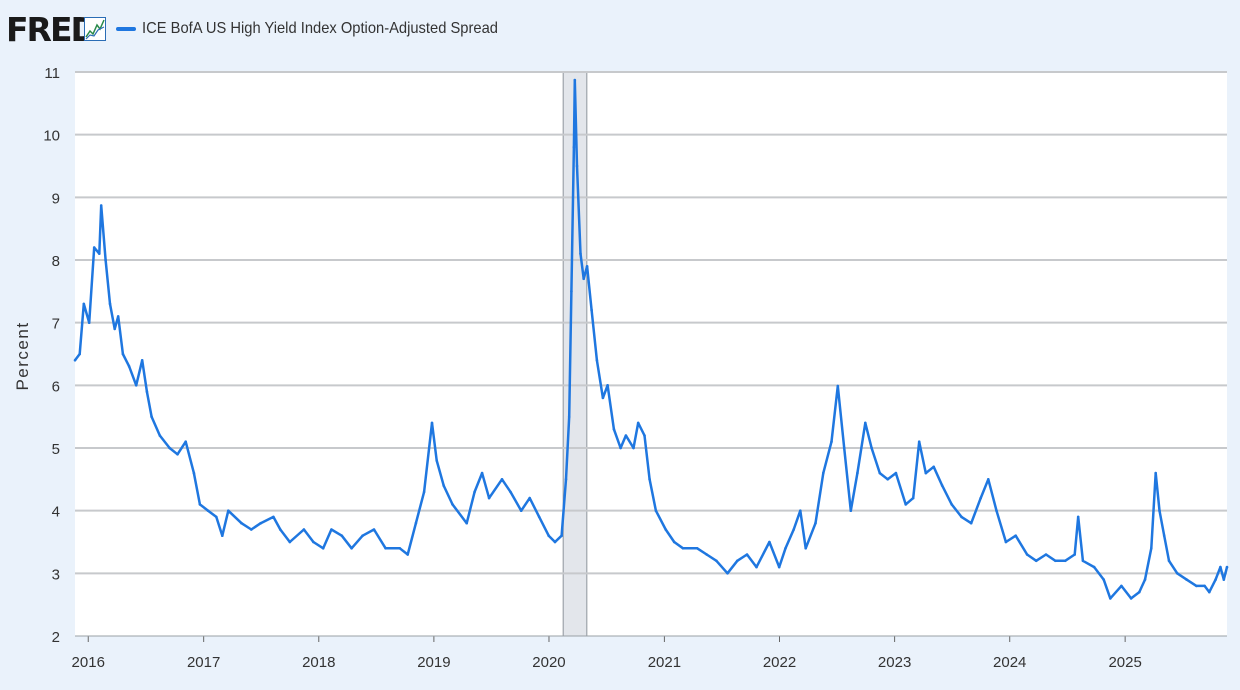 The width and height of the screenshot is (1240, 690). Describe the element at coordinates (56, 198) in the screenshot. I see `y-tick-label: 9` at that location.